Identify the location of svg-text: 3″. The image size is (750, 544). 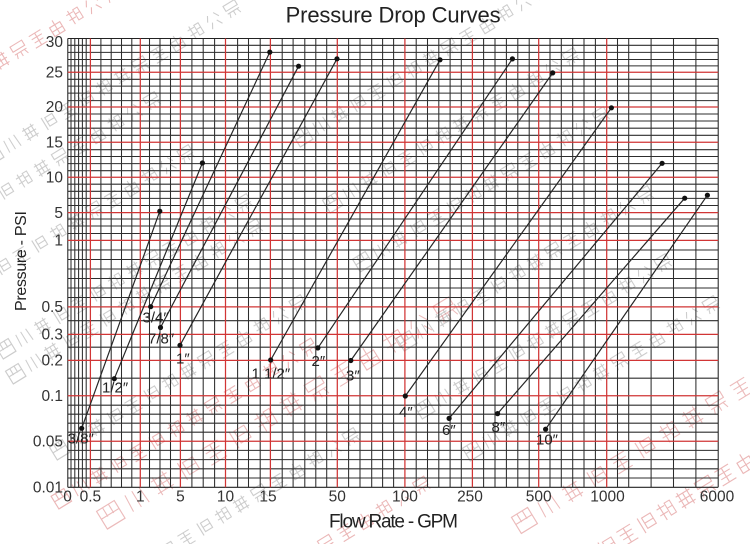
(353, 376).